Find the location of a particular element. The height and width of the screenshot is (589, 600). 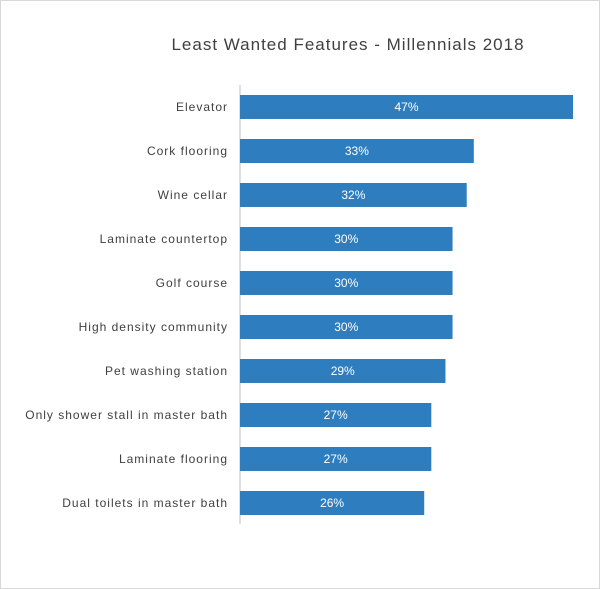

category-label-3: Wine cellar is located at coordinates (193, 195).